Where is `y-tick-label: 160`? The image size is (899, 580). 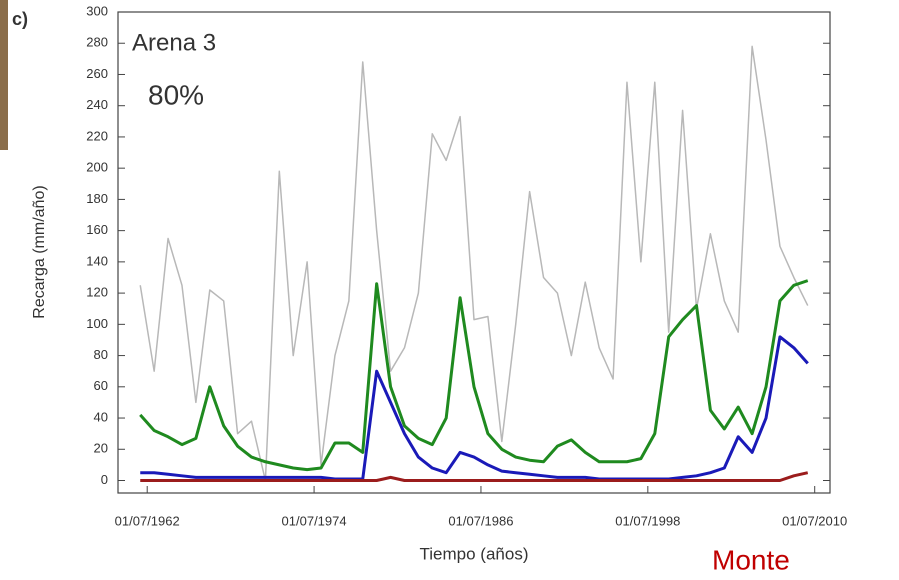 y-tick-label: 160 is located at coordinates (97, 229).